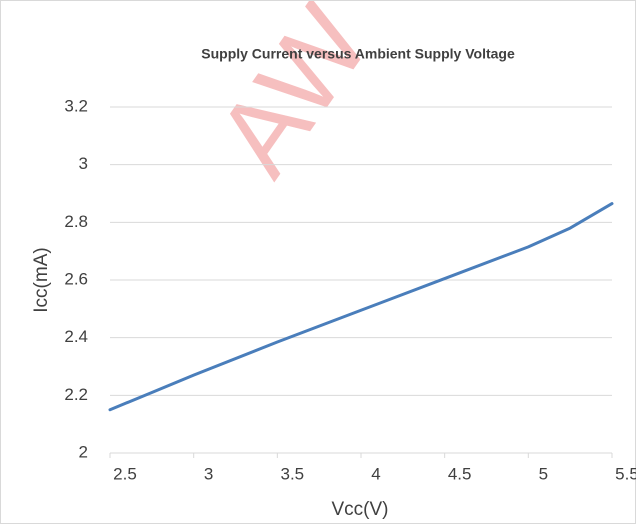 This screenshot has width=636, height=524. What do you see at coordinates (460, 473) in the screenshot?
I see `x-tick-label: 4.5` at bounding box center [460, 473].